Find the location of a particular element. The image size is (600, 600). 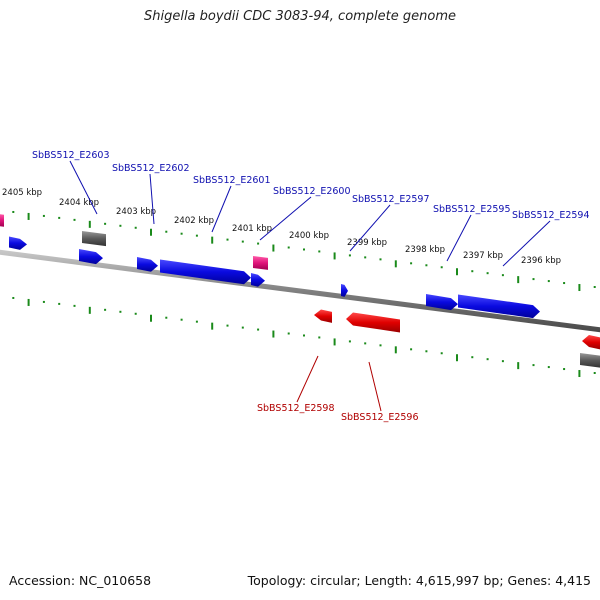

forward-gene-label: SbBS512_E2602 is located at coordinates (151, 168).